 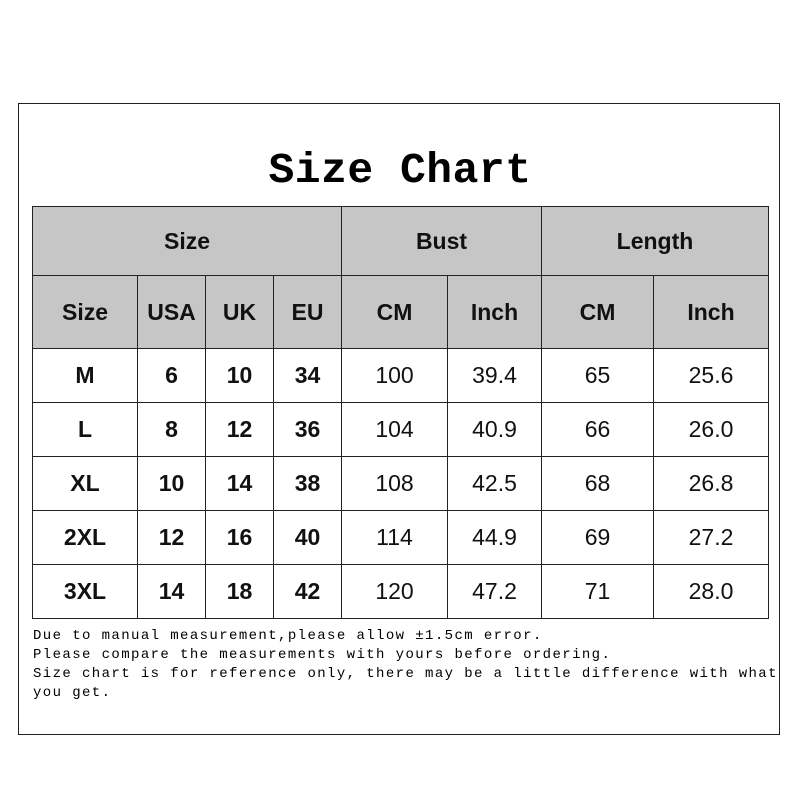 What do you see at coordinates (307, 537) in the screenshot?
I see `table-cell: 40` at bounding box center [307, 537].